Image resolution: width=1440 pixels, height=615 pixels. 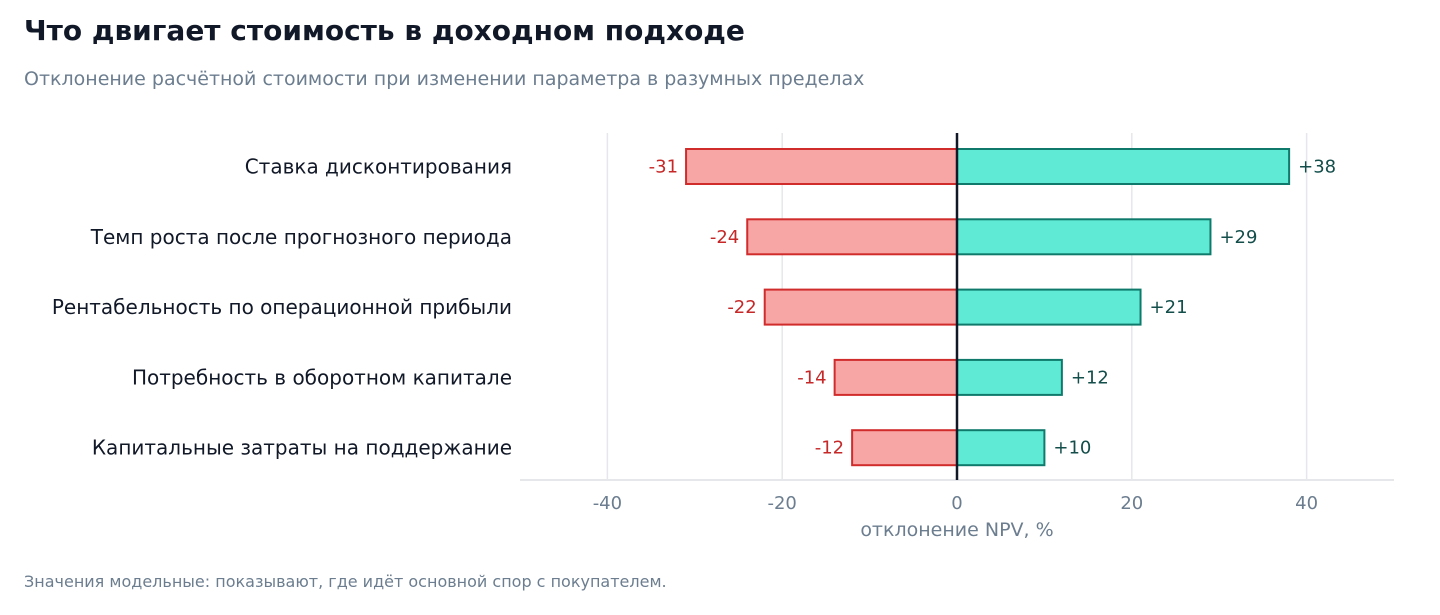 What do you see at coordinates (956, 530) in the screenshot?
I see `x-axis-title: отклонение NPV, %` at bounding box center [956, 530].